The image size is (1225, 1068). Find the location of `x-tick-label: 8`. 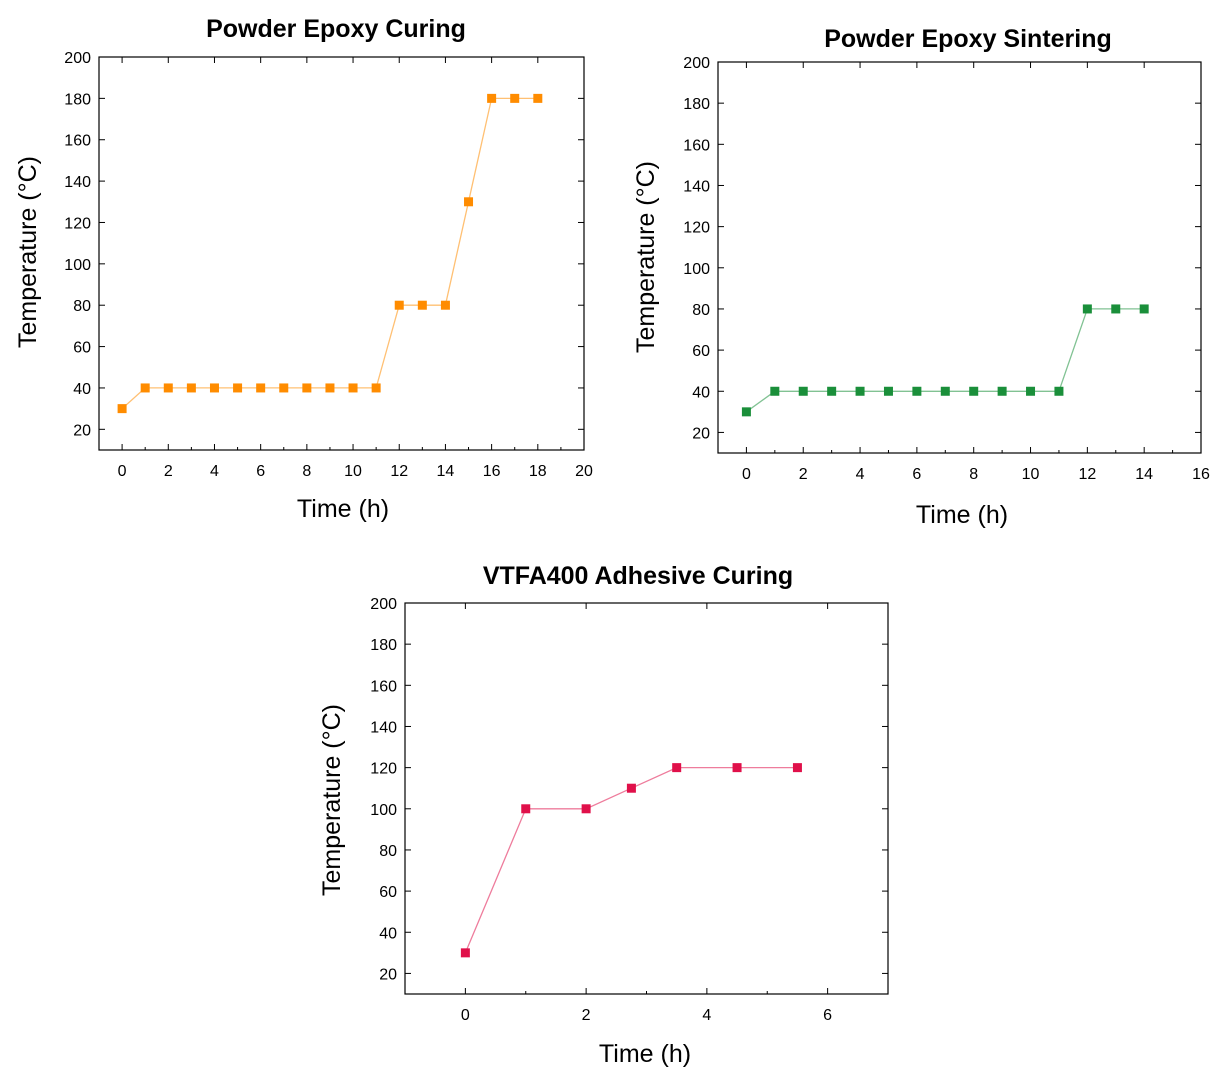

x-tick-label: 8 is located at coordinates (973, 474).